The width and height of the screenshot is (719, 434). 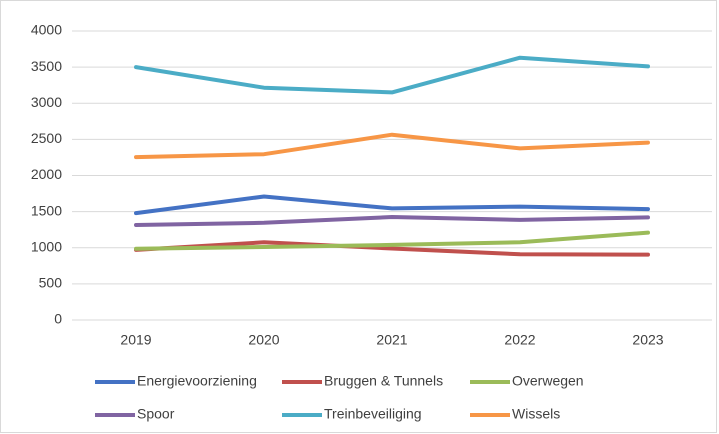 What do you see at coordinates (383, 381) in the screenshot?
I see `legend-label: Bruggen & Tunnels` at bounding box center [383, 381].